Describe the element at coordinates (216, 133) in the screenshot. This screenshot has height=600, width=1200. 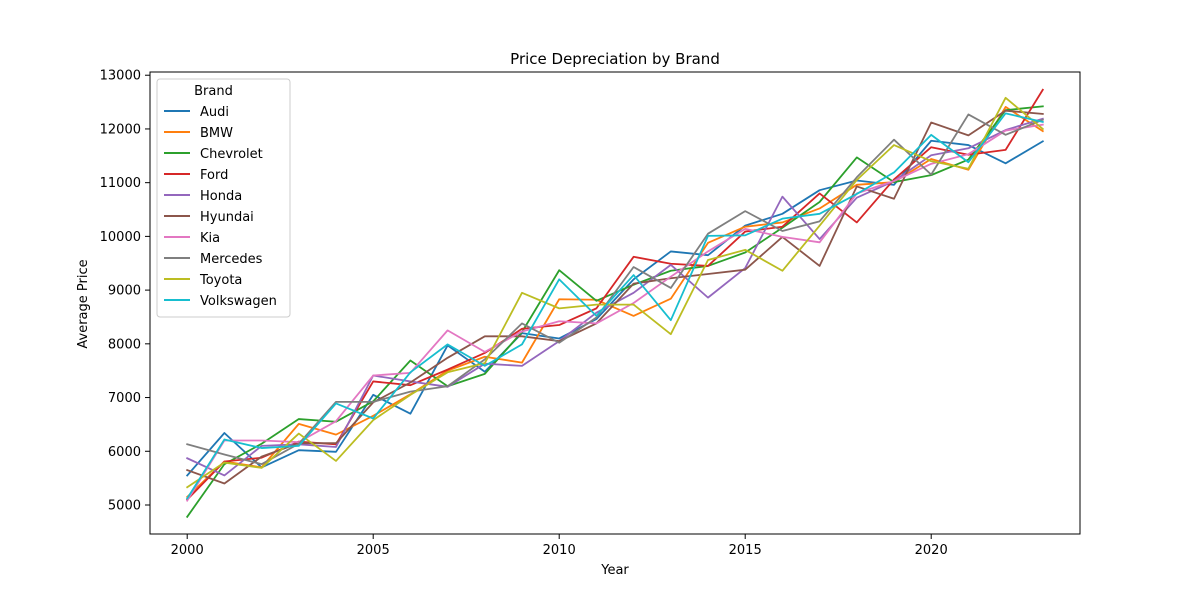
I see `legend-label-bmw: BMW` at that location.